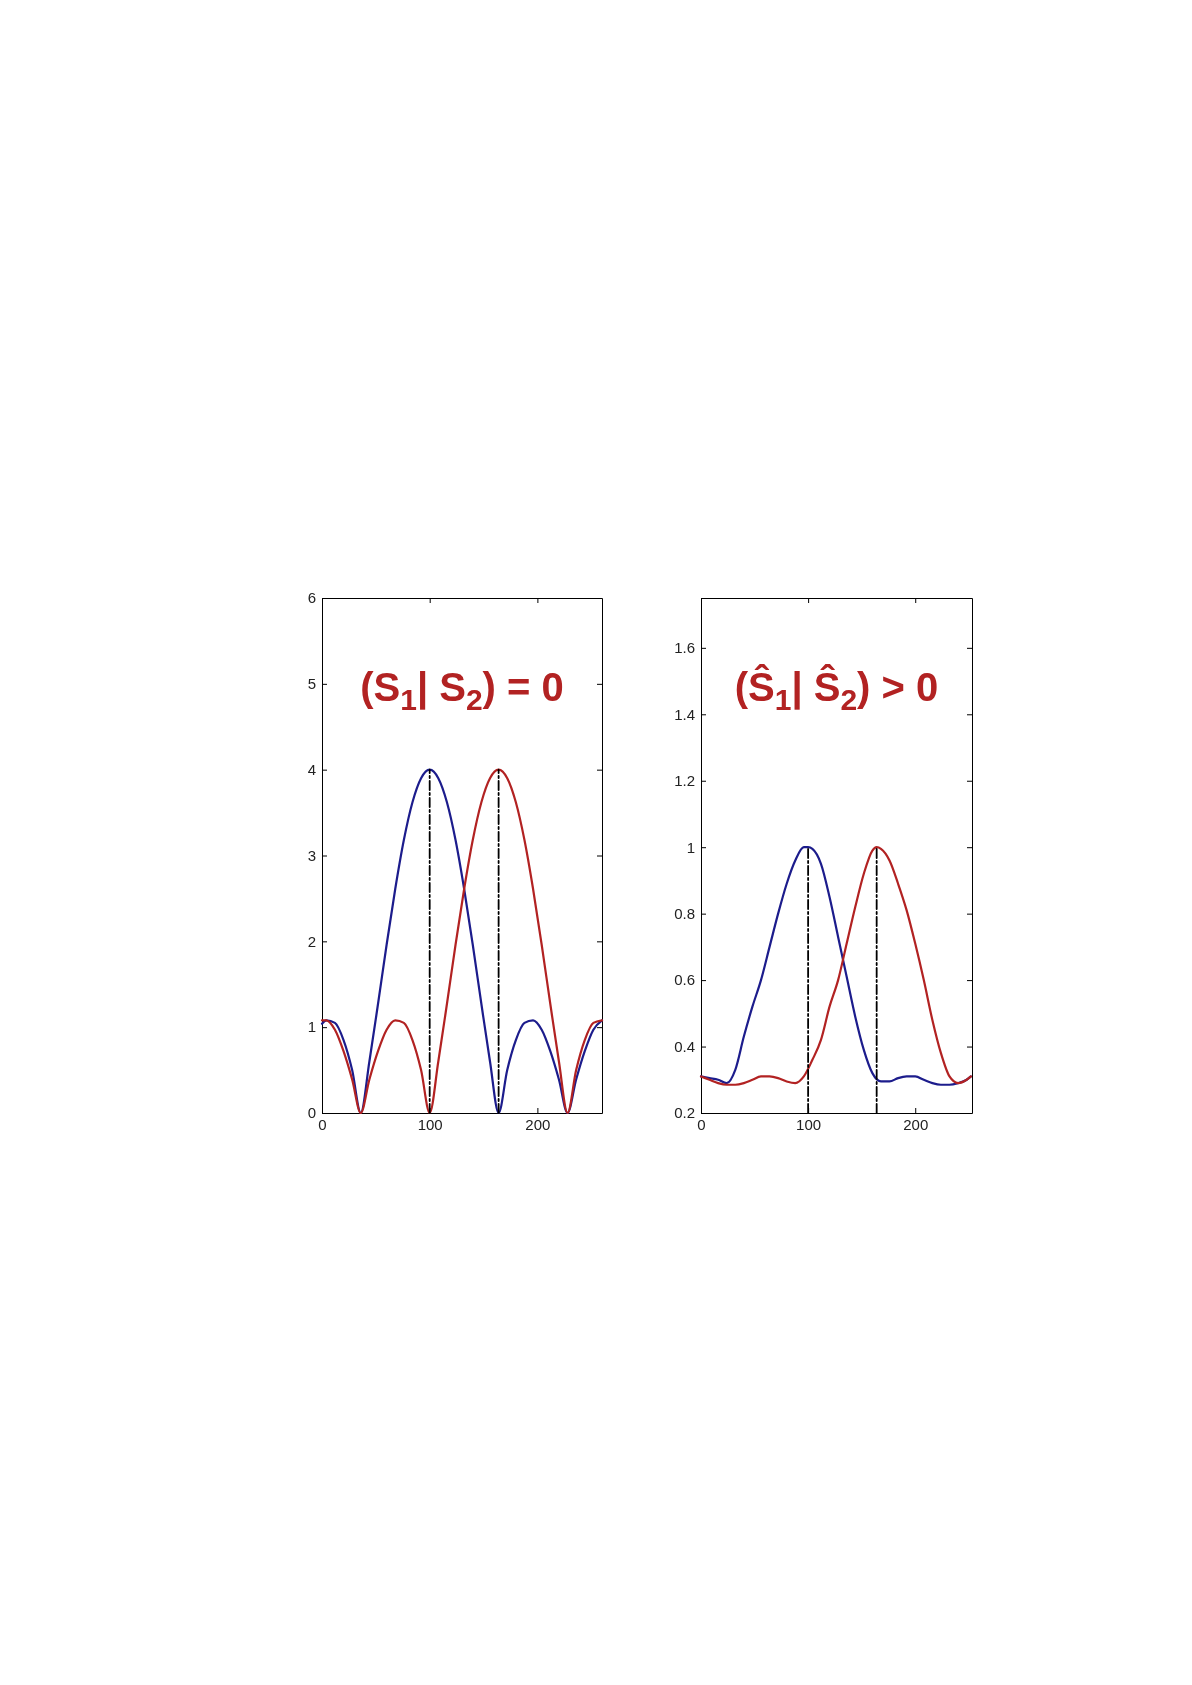 This screenshot has height=1685, width=1192. I want to click on y-tick-label: 4, so click(311, 769).